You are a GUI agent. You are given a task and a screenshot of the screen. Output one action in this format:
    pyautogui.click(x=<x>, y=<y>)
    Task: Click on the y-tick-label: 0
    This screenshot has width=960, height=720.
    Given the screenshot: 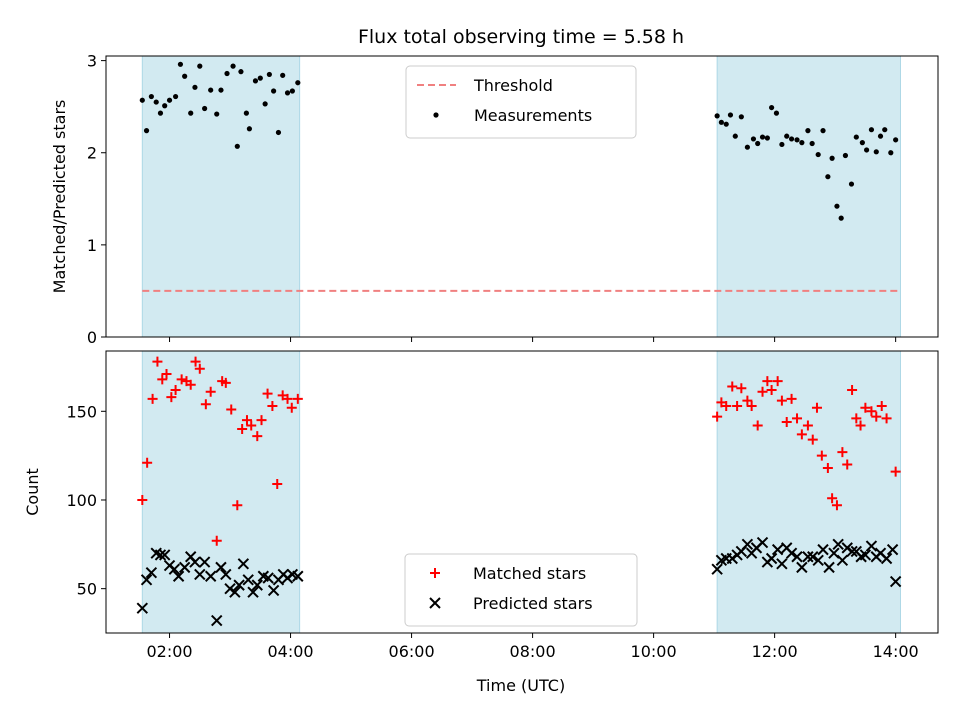 What is the action you would take?
    pyautogui.click(x=92, y=337)
    